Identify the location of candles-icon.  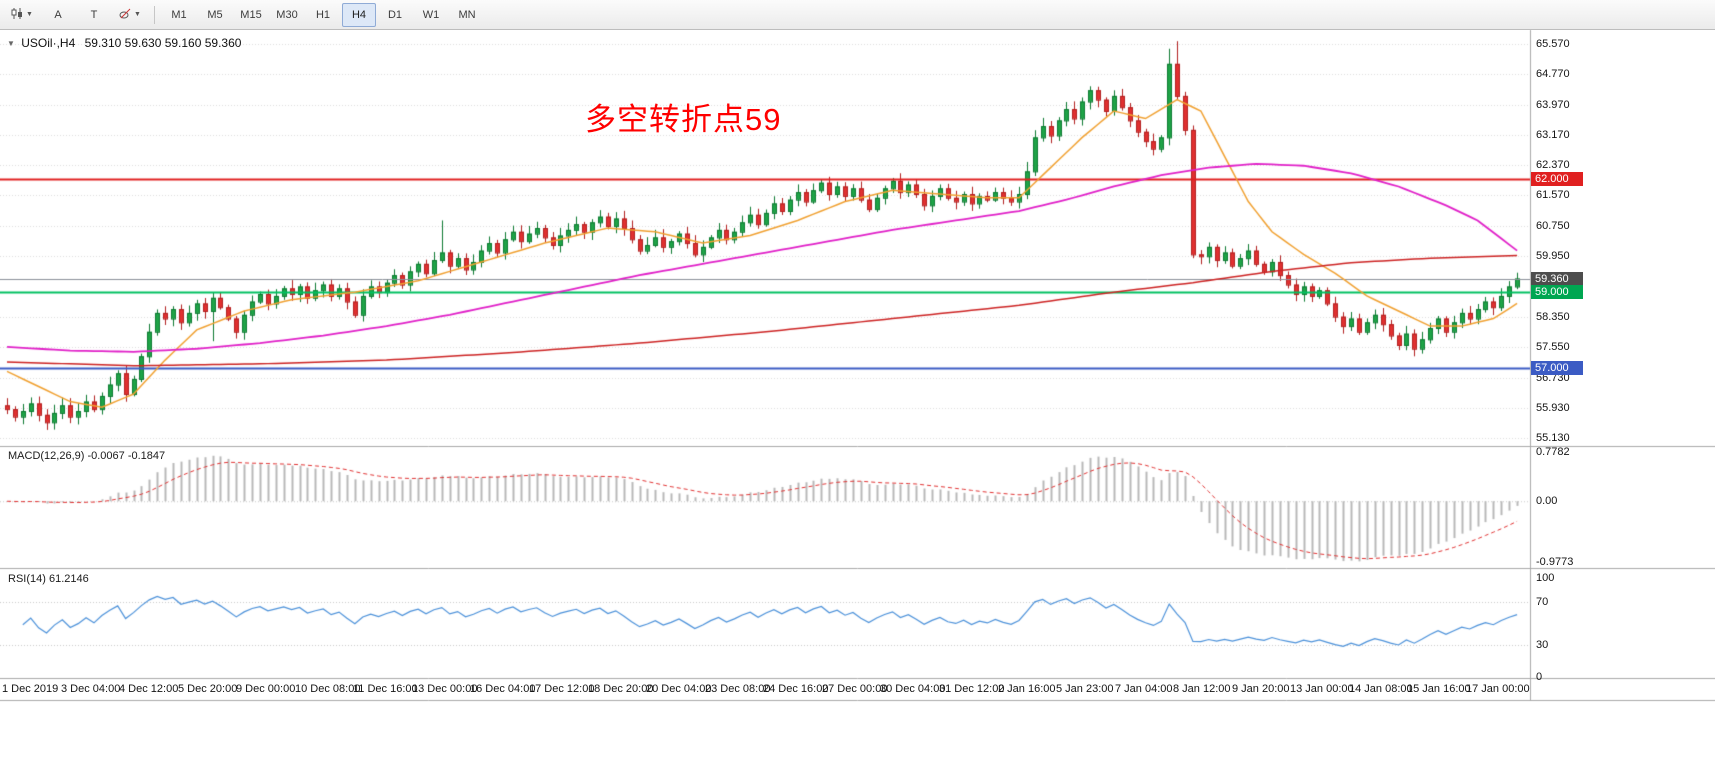
(17, 15).